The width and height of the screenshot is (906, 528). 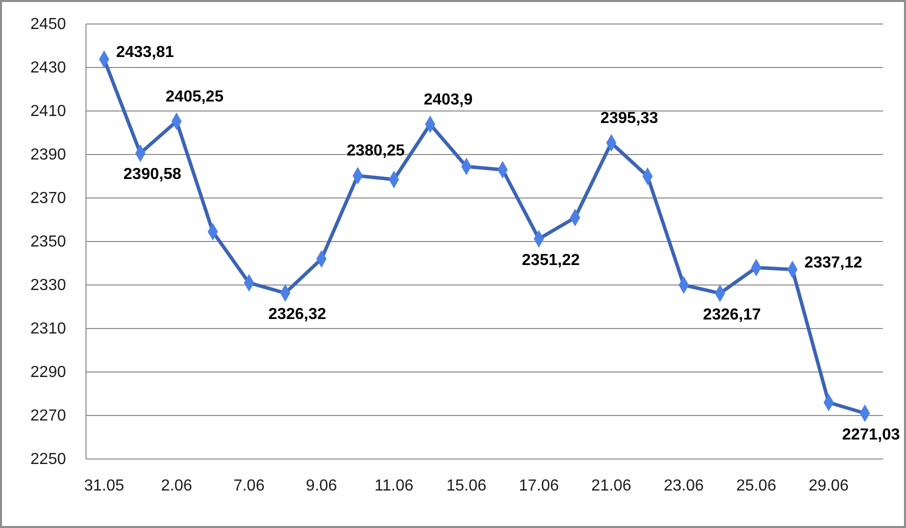 What do you see at coordinates (629, 118) in the screenshot?
I see `data-label: 2395,33` at bounding box center [629, 118].